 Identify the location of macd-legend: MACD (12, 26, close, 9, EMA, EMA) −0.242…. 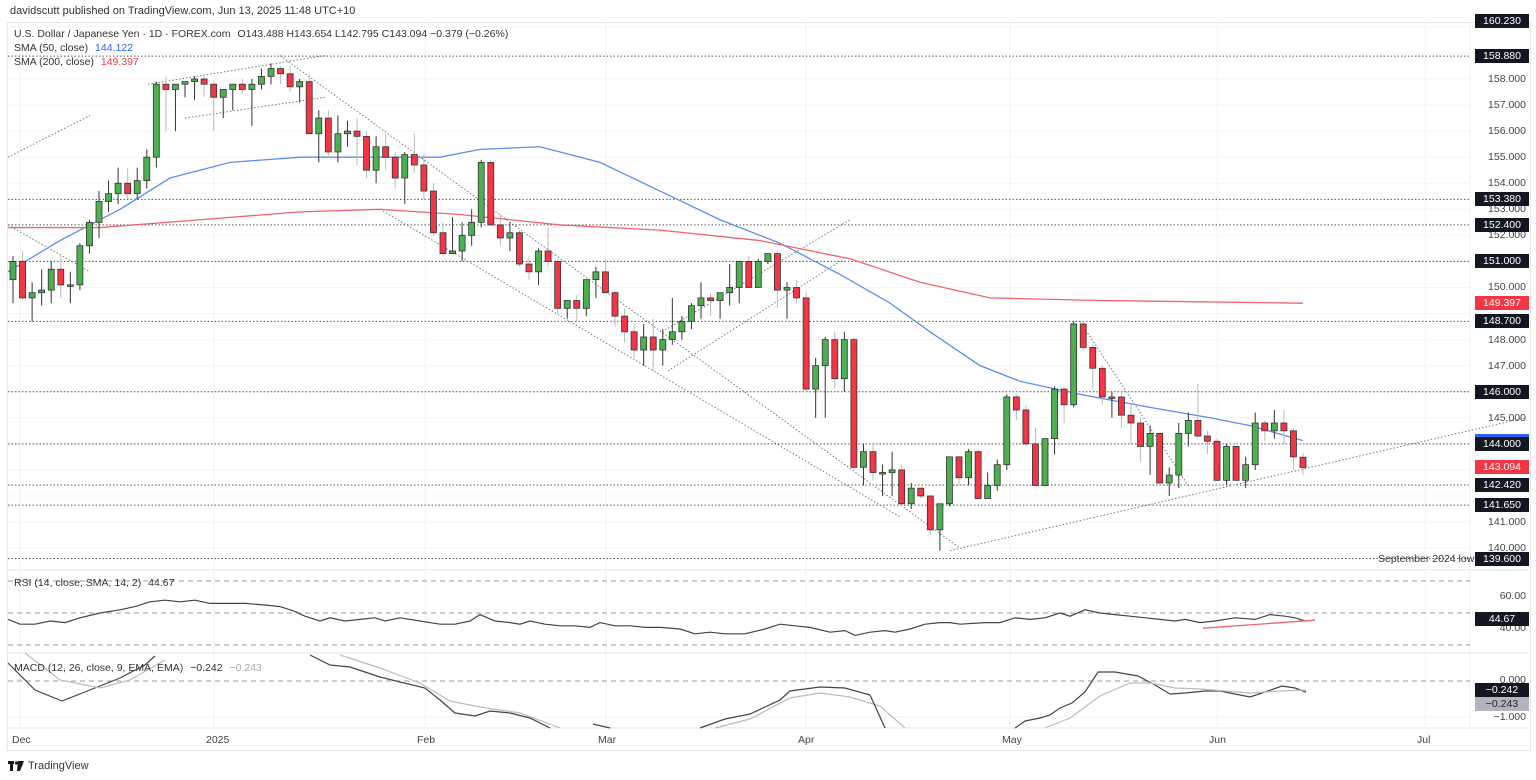
(138, 668).